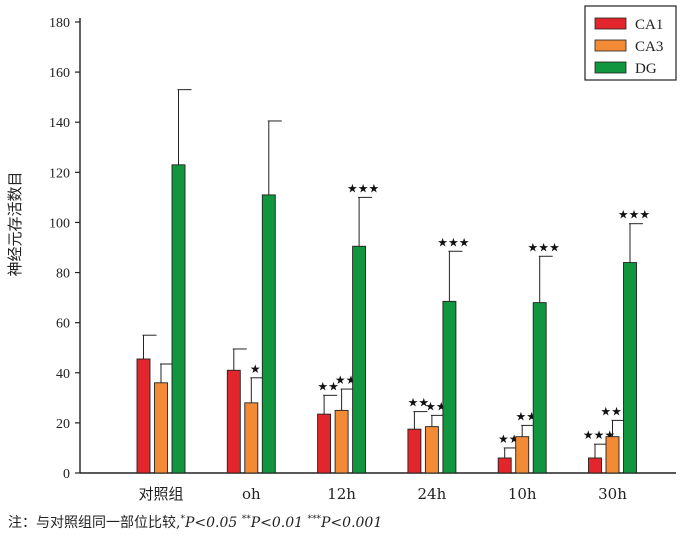 This screenshot has width=700, height=539. What do you see at coordinates (59, 23) in the screenshot?
I see `y-tick-label: 180` at bounding box center [59, 23].